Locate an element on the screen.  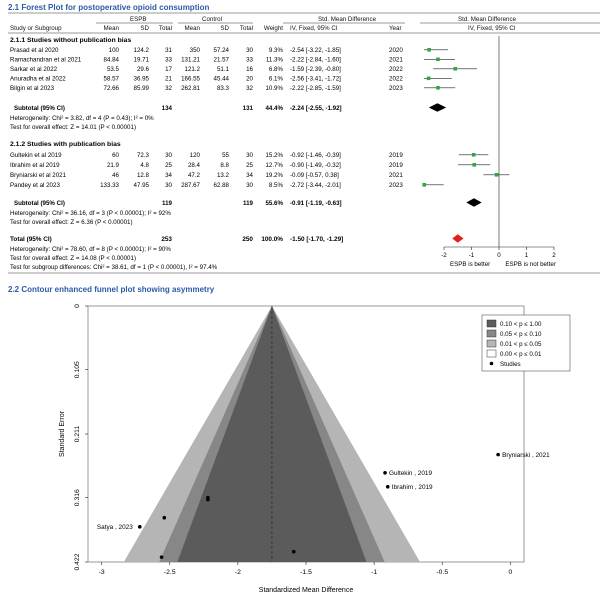
legend-label: 0.10 < p ≤ 1.00 is located at coordinates (521, 324).